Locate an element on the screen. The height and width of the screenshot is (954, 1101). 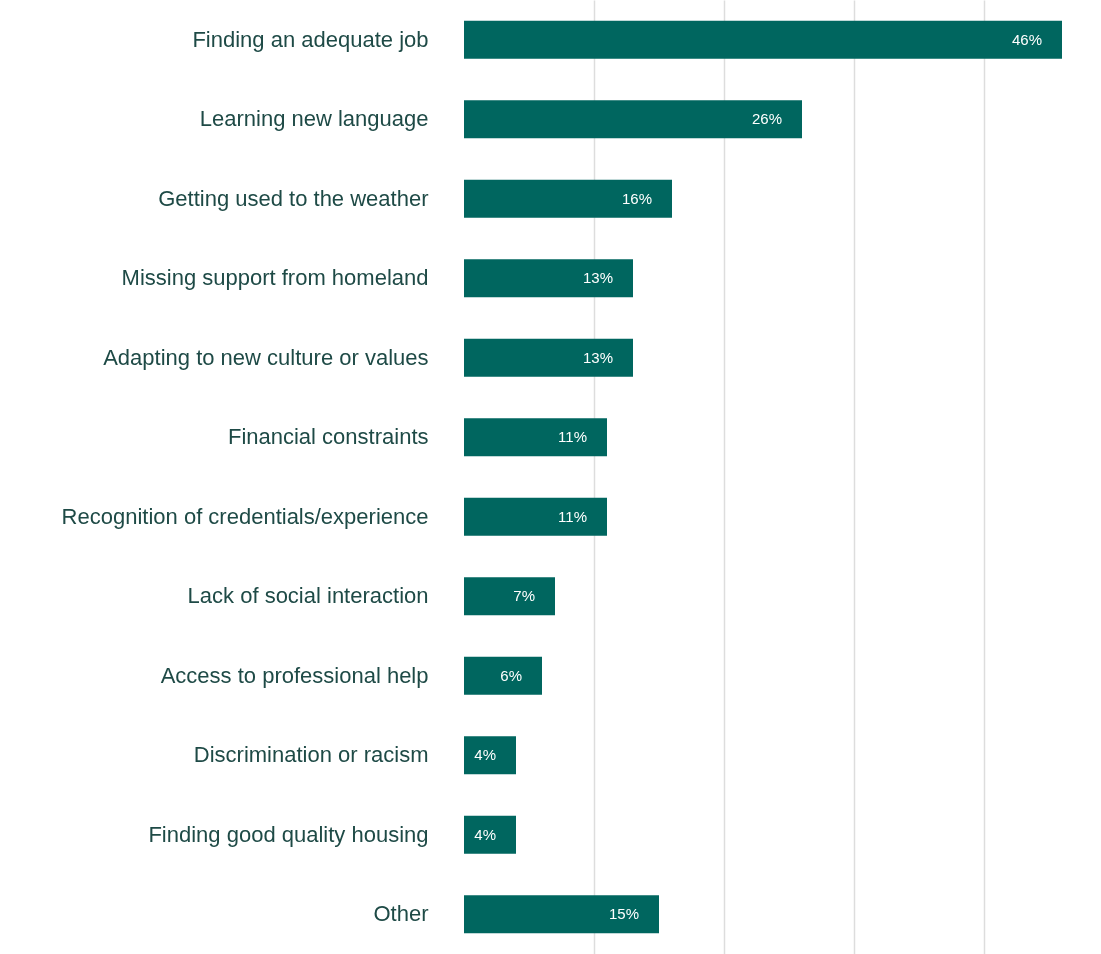
data-label: 7% is located at coordinates (524, 596).